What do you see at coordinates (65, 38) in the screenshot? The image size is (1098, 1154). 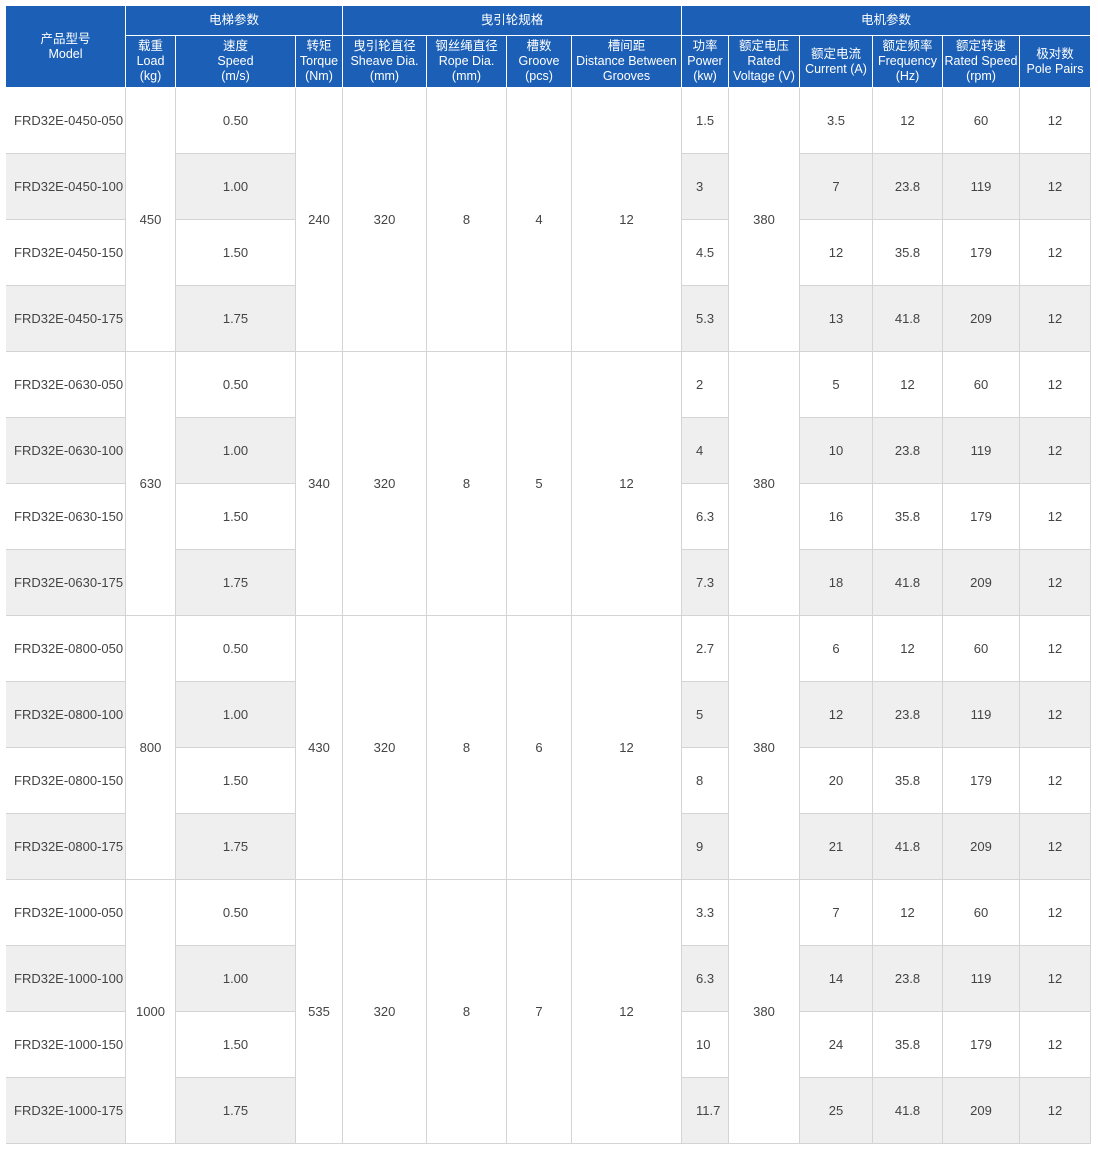 I see `header-text: 产品型号` at bounding box center [65, 38].